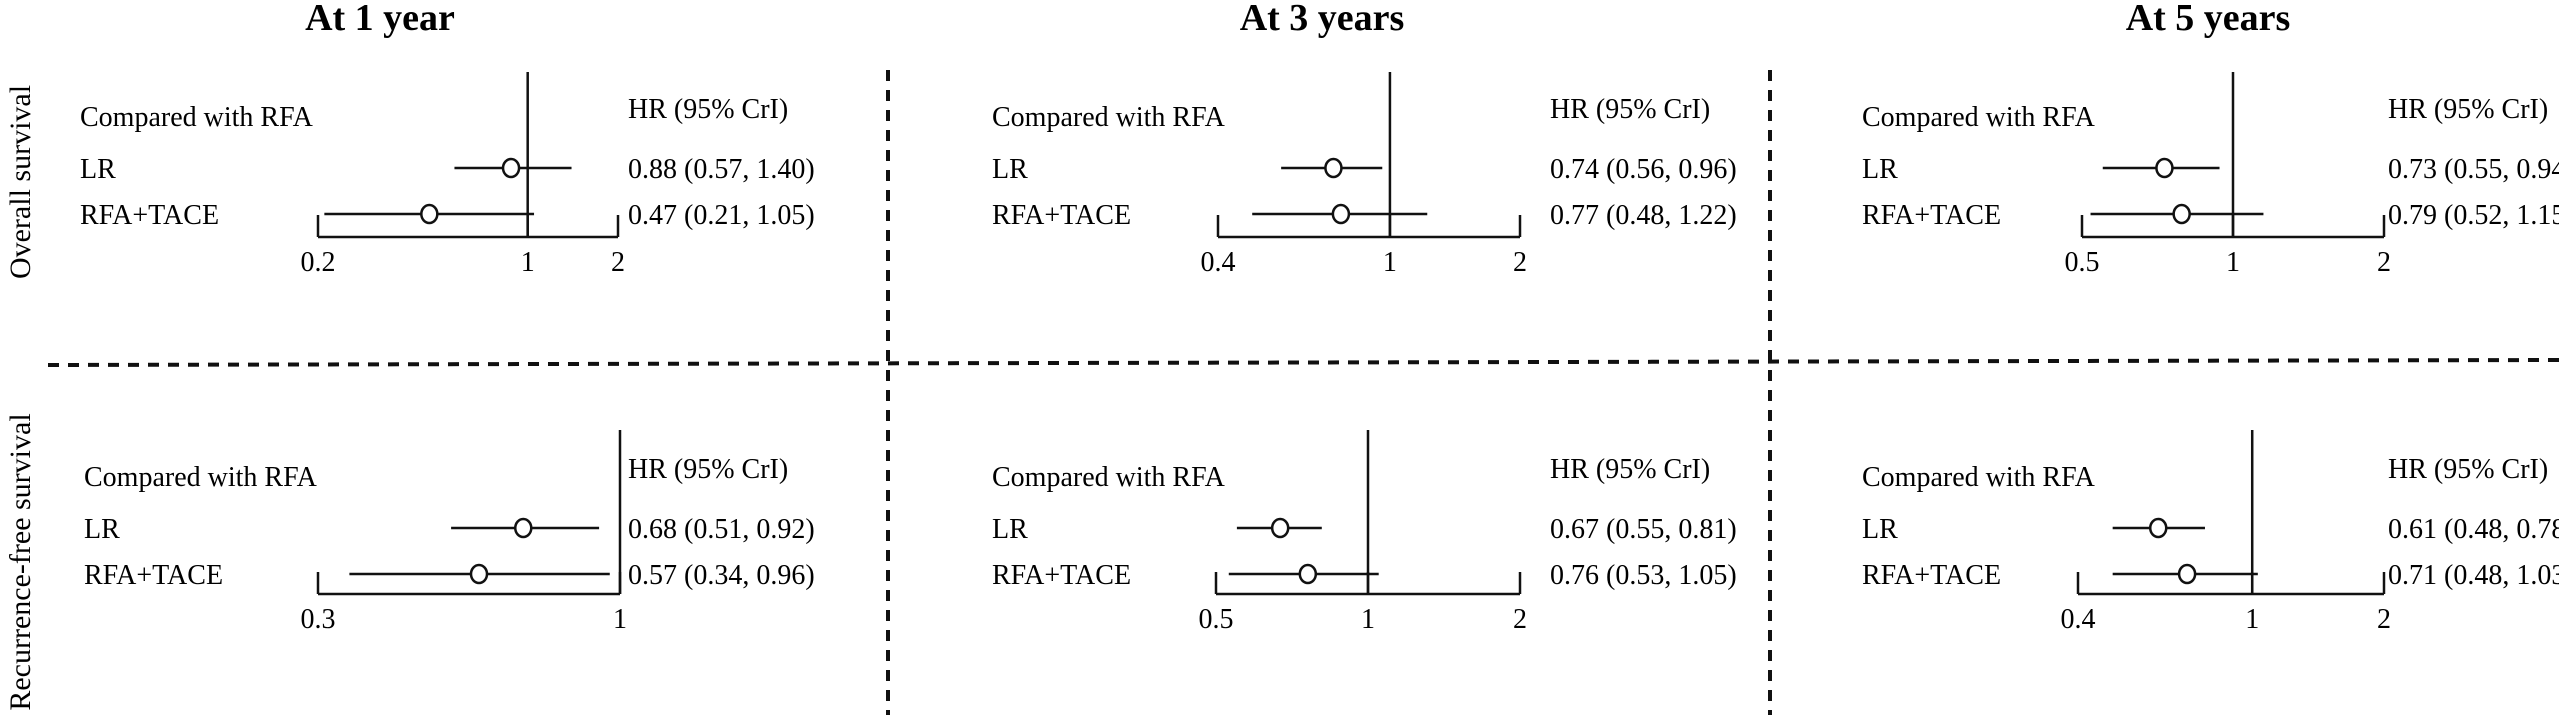 The height and width of the screenshot is (715, 2559). What do you see at coordinates (2473, 575) in the screenshot?
I see `hr-value-text: 0.71 (0.48, 1.03)` at bounding box center [2473, 575].